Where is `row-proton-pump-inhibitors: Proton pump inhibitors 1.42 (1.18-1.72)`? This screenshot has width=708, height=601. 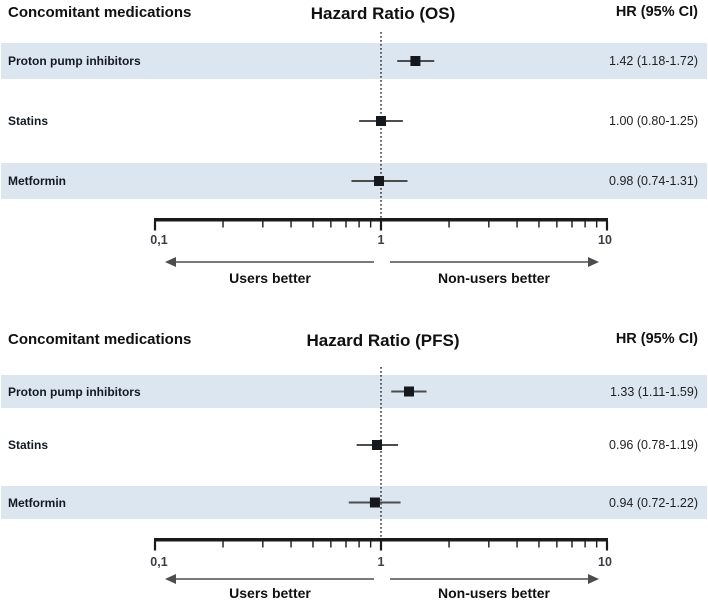 row-proton-pump-inhibitors: Proton pump inhibitors 1.42 (1.18-1.72) is located at coordinates (354, 61).